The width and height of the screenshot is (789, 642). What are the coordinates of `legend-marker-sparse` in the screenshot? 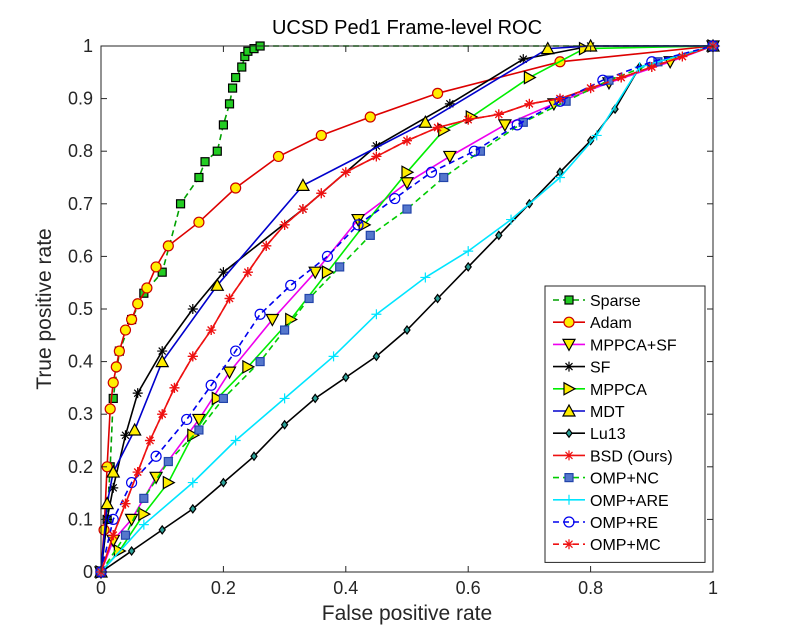 It's located at (569, 300).